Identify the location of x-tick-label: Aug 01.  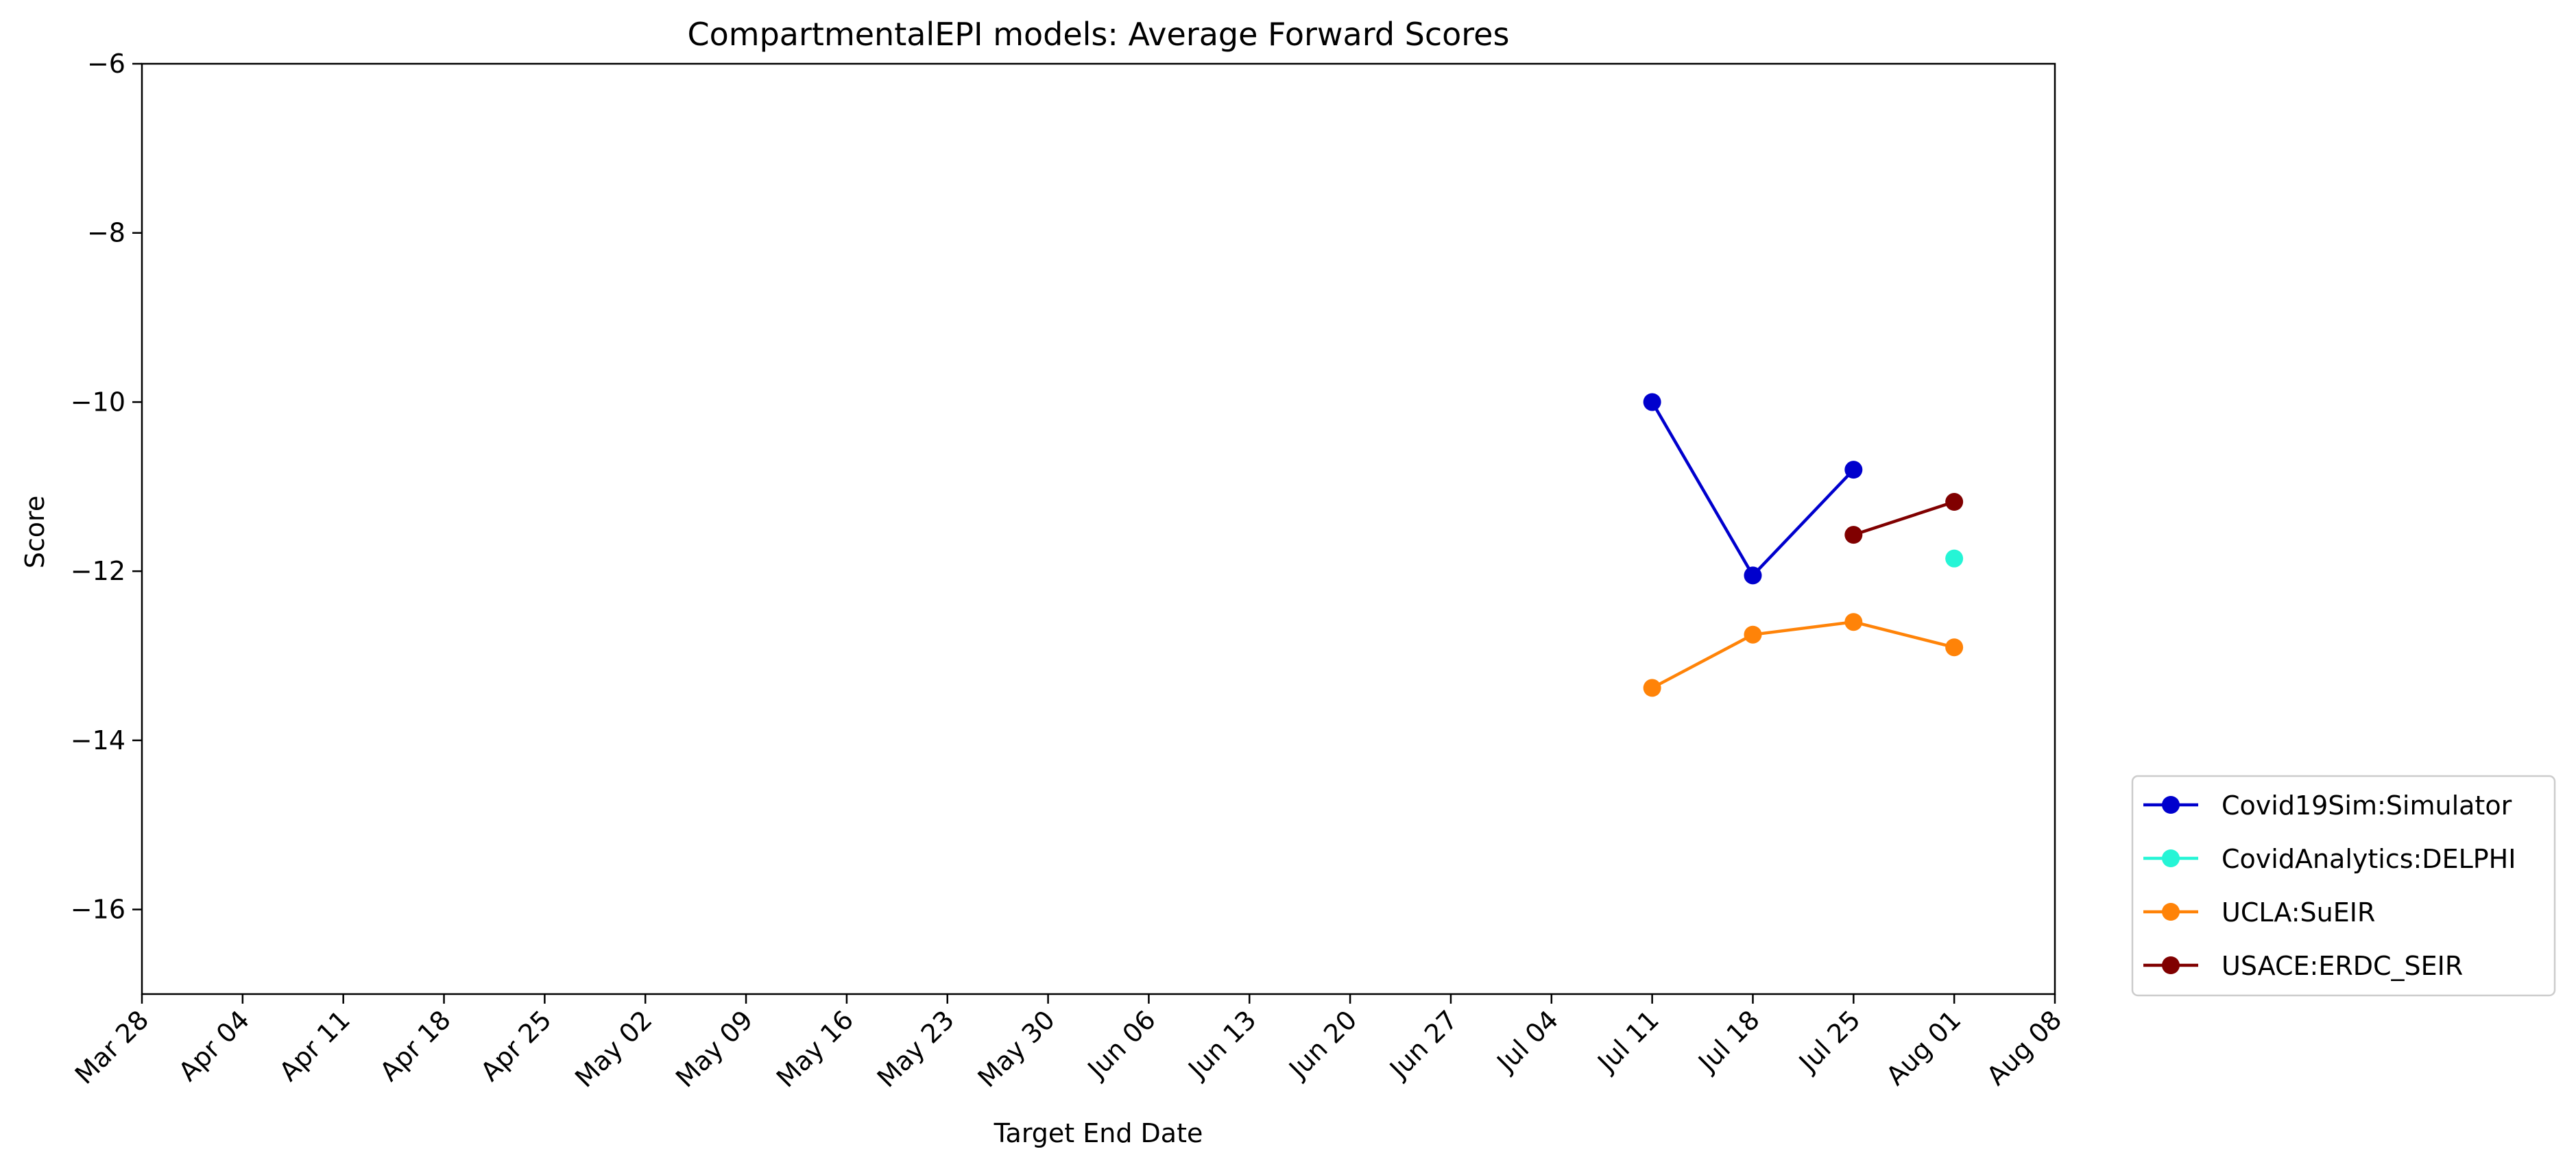
(1923, 1047).